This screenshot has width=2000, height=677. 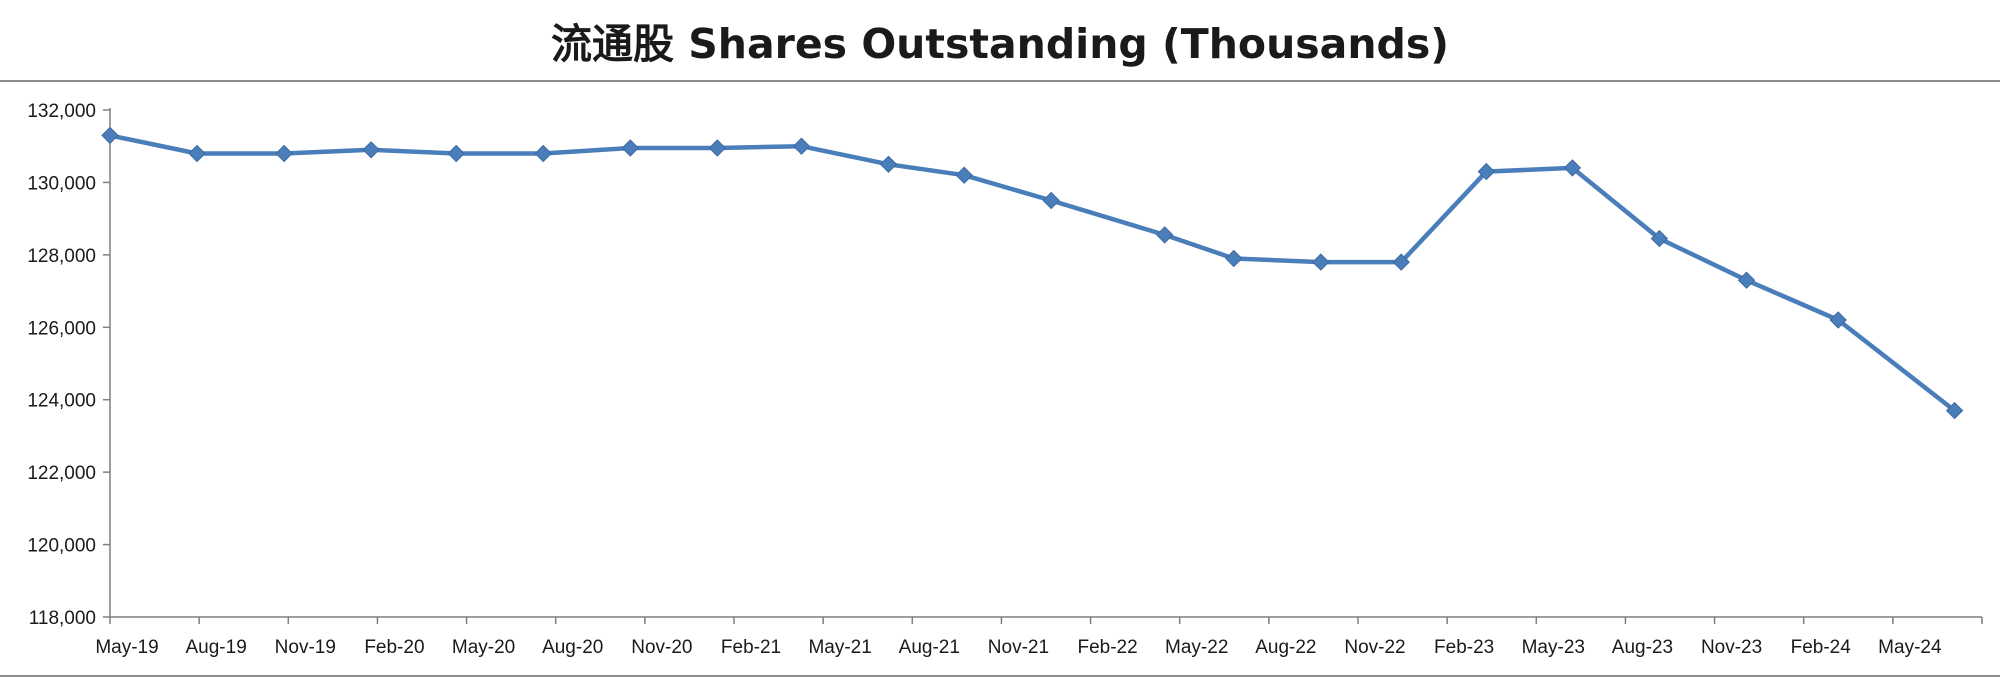 What do you see at coordinates (62, 618) in the screenshot?
I see `y-tick-label: 118,000` at bounding box center [62, 618].